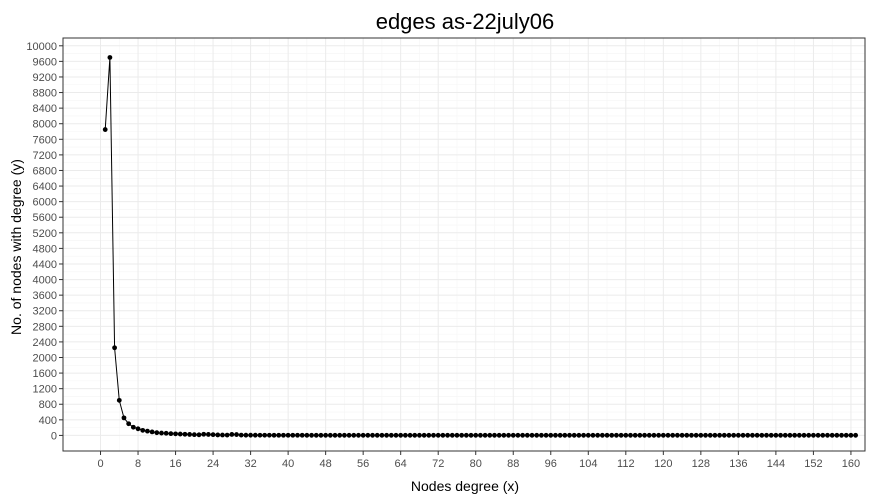 The image size is (873, 500). Describe the element at coordinates (45, 312) in the screenshot. I see `y-tick-label: 3200` at that location.